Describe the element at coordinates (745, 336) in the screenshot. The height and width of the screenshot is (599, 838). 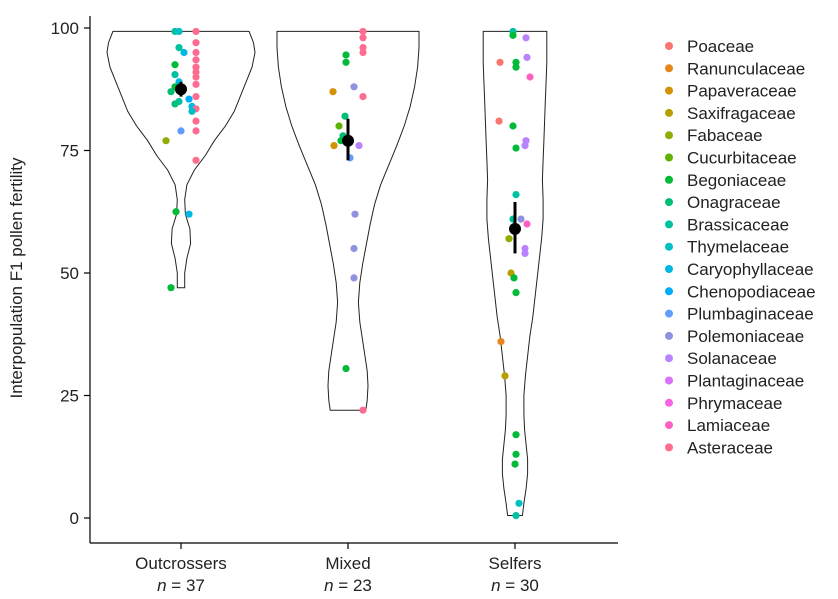
I see `legend-label: Polemoniaceae` at that location.